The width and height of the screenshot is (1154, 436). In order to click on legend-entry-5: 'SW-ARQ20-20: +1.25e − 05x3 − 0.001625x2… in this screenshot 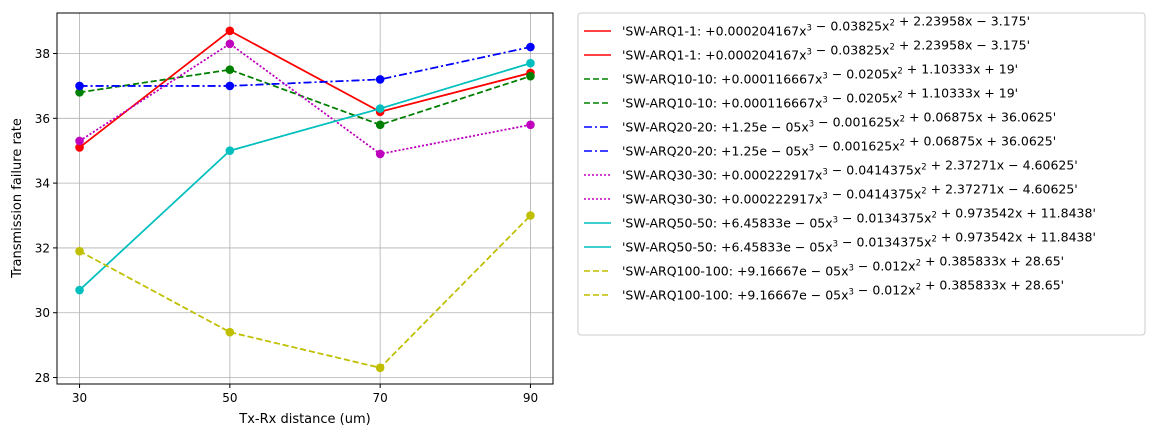, I will do `click(839, 146)`.